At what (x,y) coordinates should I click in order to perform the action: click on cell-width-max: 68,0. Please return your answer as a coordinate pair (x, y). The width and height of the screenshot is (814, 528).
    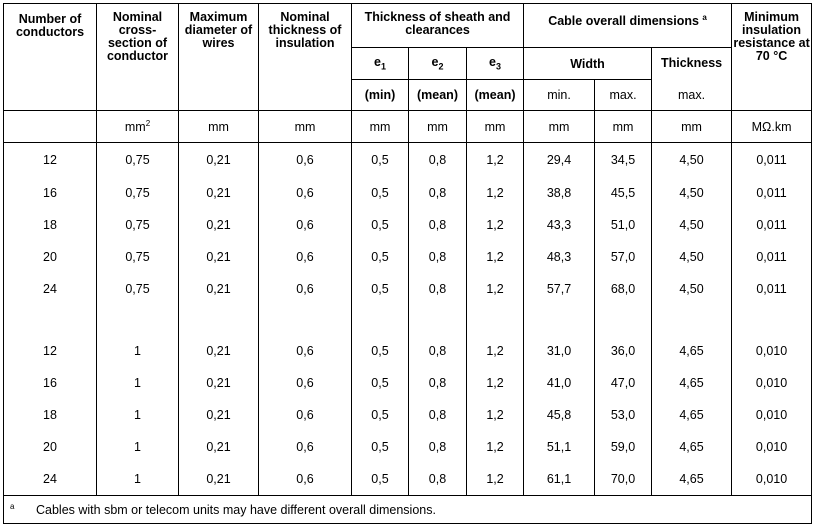
    Looking at the image, I should click on (623, 288).